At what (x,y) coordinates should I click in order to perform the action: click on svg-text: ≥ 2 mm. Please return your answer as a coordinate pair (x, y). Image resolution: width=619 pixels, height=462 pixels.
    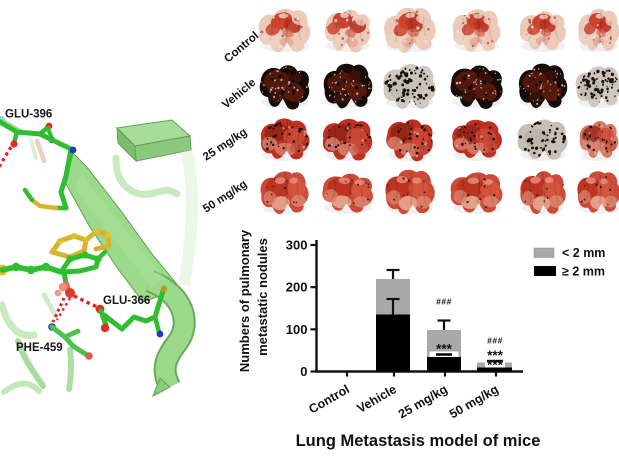
    Looking at the image, I should click on (583, 272).